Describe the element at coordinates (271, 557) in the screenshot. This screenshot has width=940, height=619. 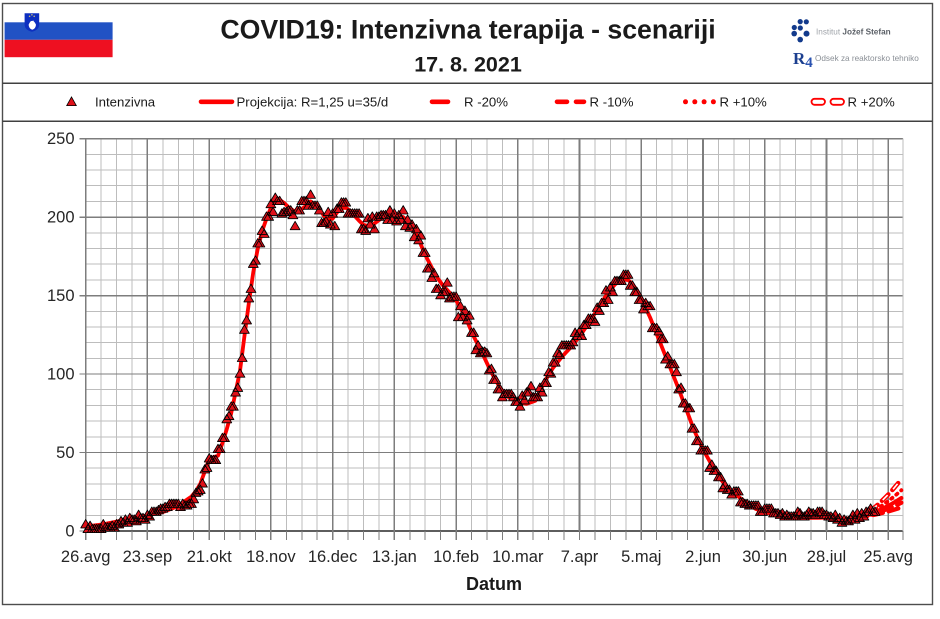
I see `svg-text: 18.nov` at that location.